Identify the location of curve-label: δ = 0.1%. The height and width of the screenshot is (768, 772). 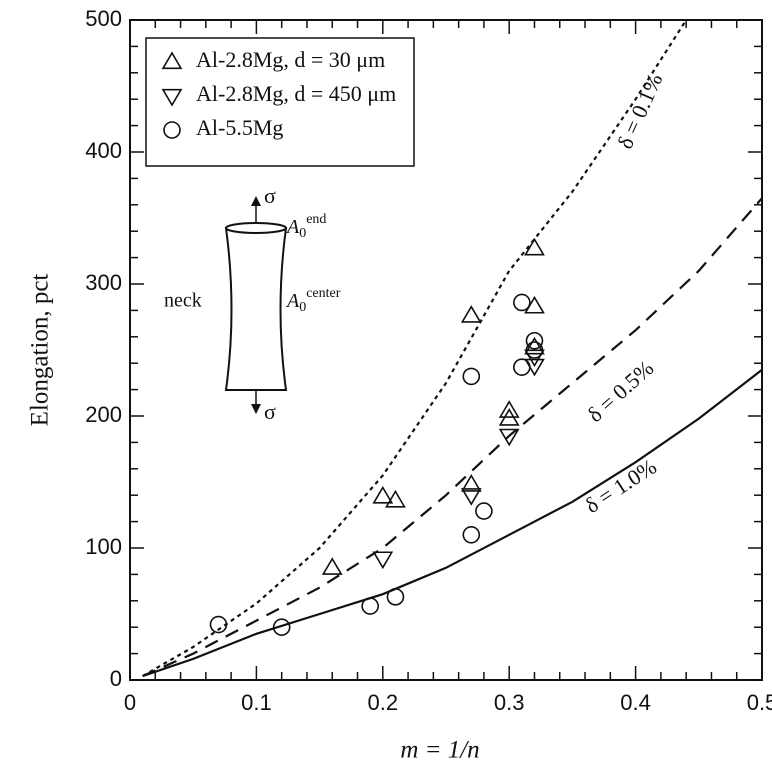
(639, 111).